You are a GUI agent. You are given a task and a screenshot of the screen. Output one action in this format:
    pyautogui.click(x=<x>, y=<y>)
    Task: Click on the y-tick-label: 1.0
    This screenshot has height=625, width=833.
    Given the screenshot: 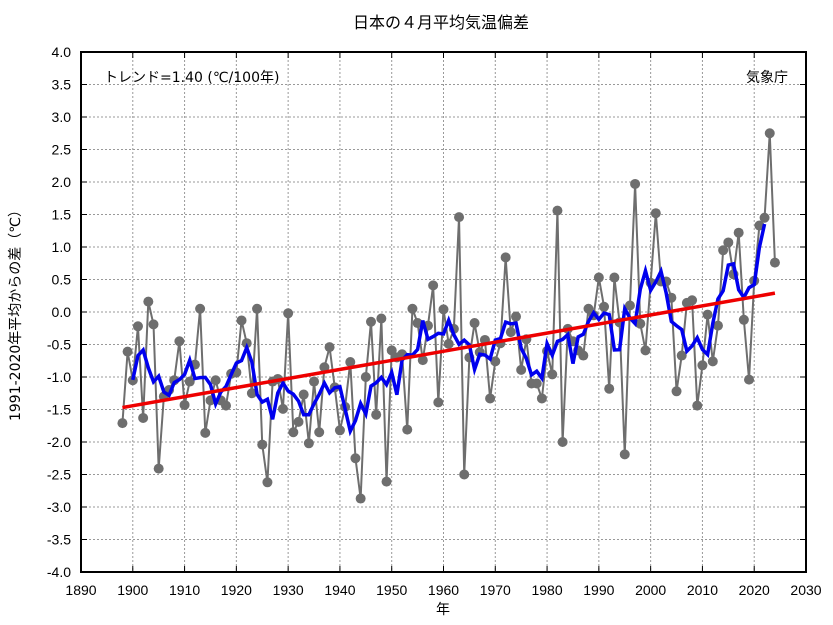 What is the action you would take?
    pyautogui.click(x=62, y=247)
    